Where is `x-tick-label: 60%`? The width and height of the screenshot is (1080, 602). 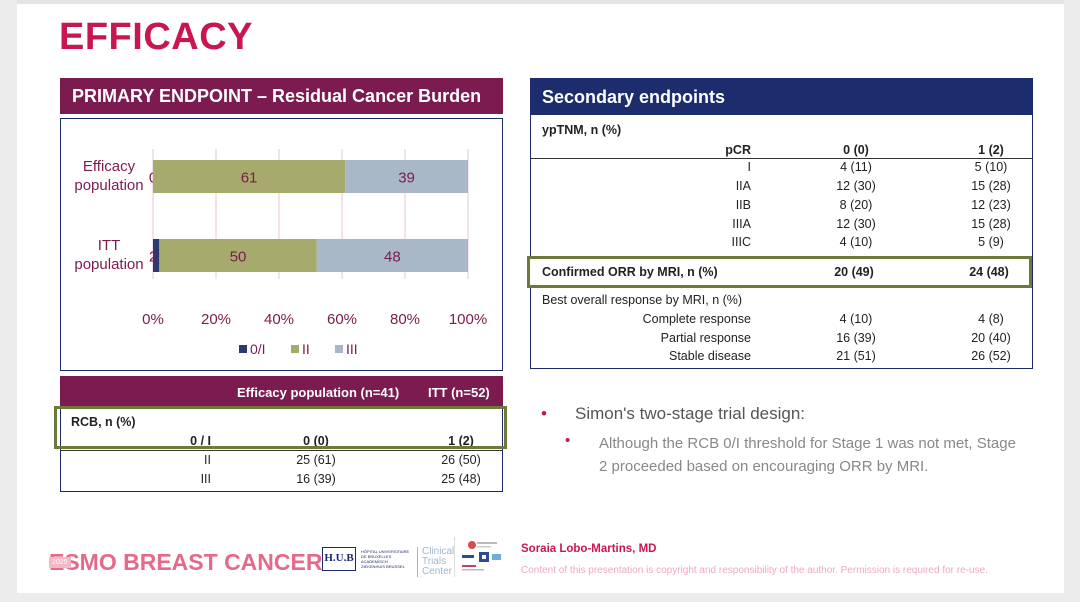 x-tick-label: 60% is located at coordinates (342, 319).